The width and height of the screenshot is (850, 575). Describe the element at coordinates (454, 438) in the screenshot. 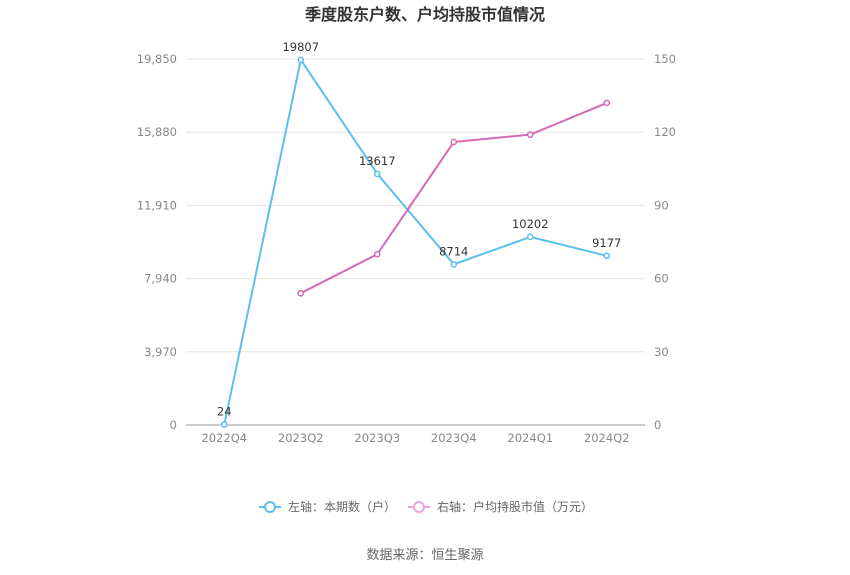

I see `x-axis-tick-label: 2023Q4` at that location.